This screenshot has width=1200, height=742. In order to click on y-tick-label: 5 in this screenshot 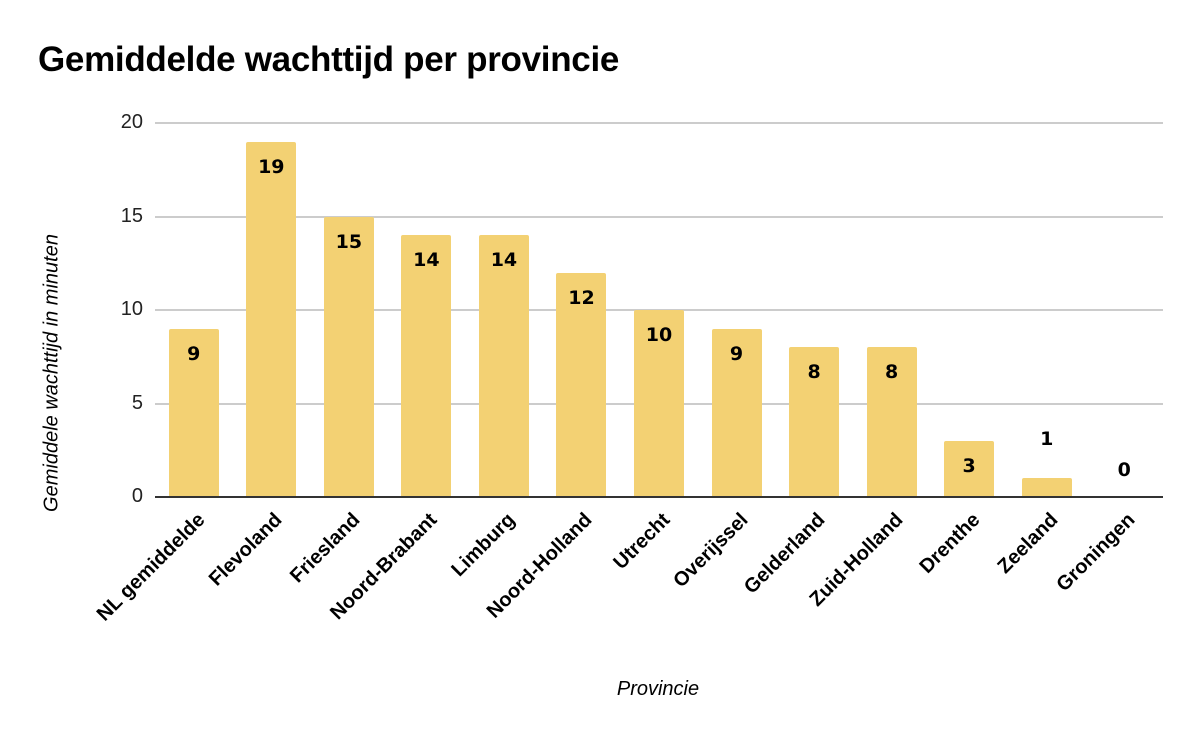, I will do `click(137, 402)`.